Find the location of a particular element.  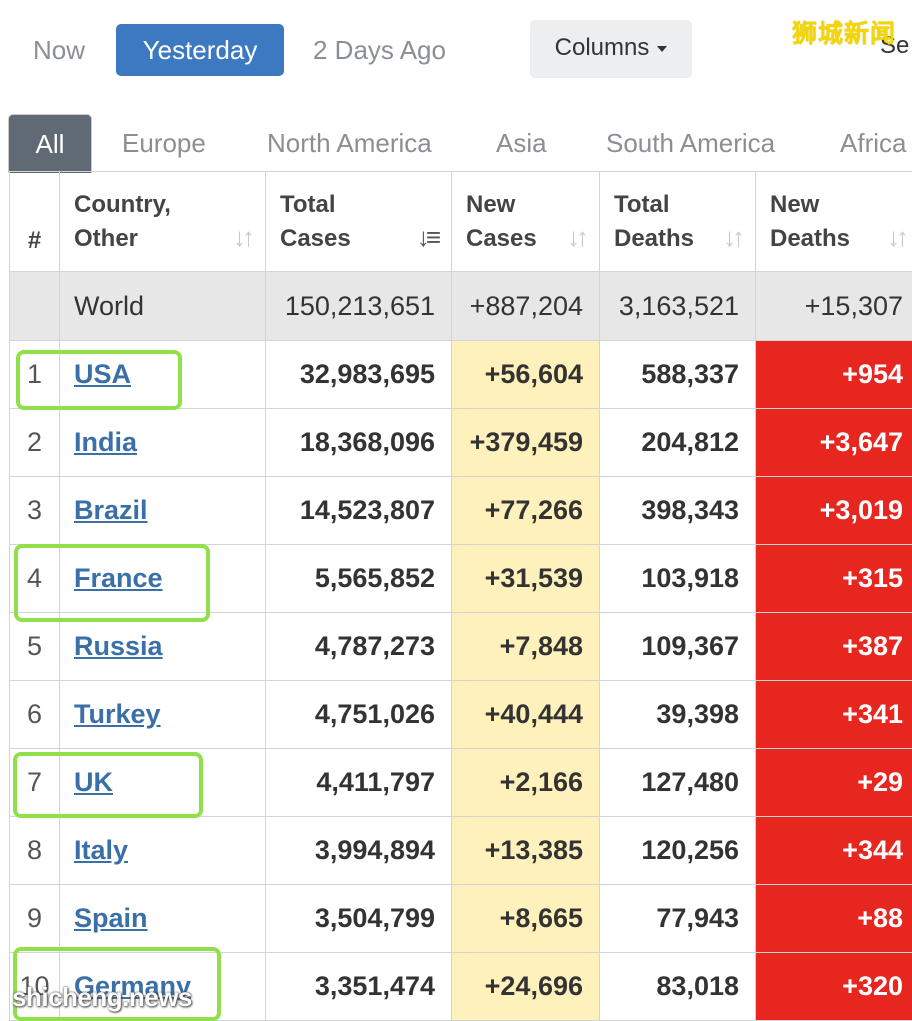

header-country-label: Country, Other is located at coordinates (134, 222).